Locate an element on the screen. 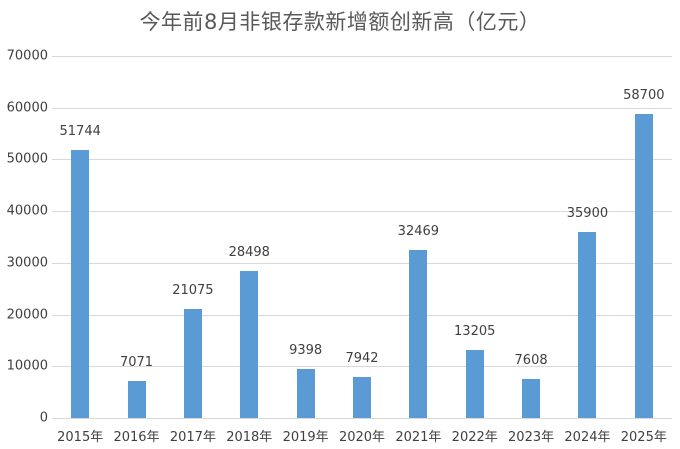 The image size is (680, 449). chart-title: 今年前8月非银存款新增额创新高（亿元） is located at coordinates (340, 22).